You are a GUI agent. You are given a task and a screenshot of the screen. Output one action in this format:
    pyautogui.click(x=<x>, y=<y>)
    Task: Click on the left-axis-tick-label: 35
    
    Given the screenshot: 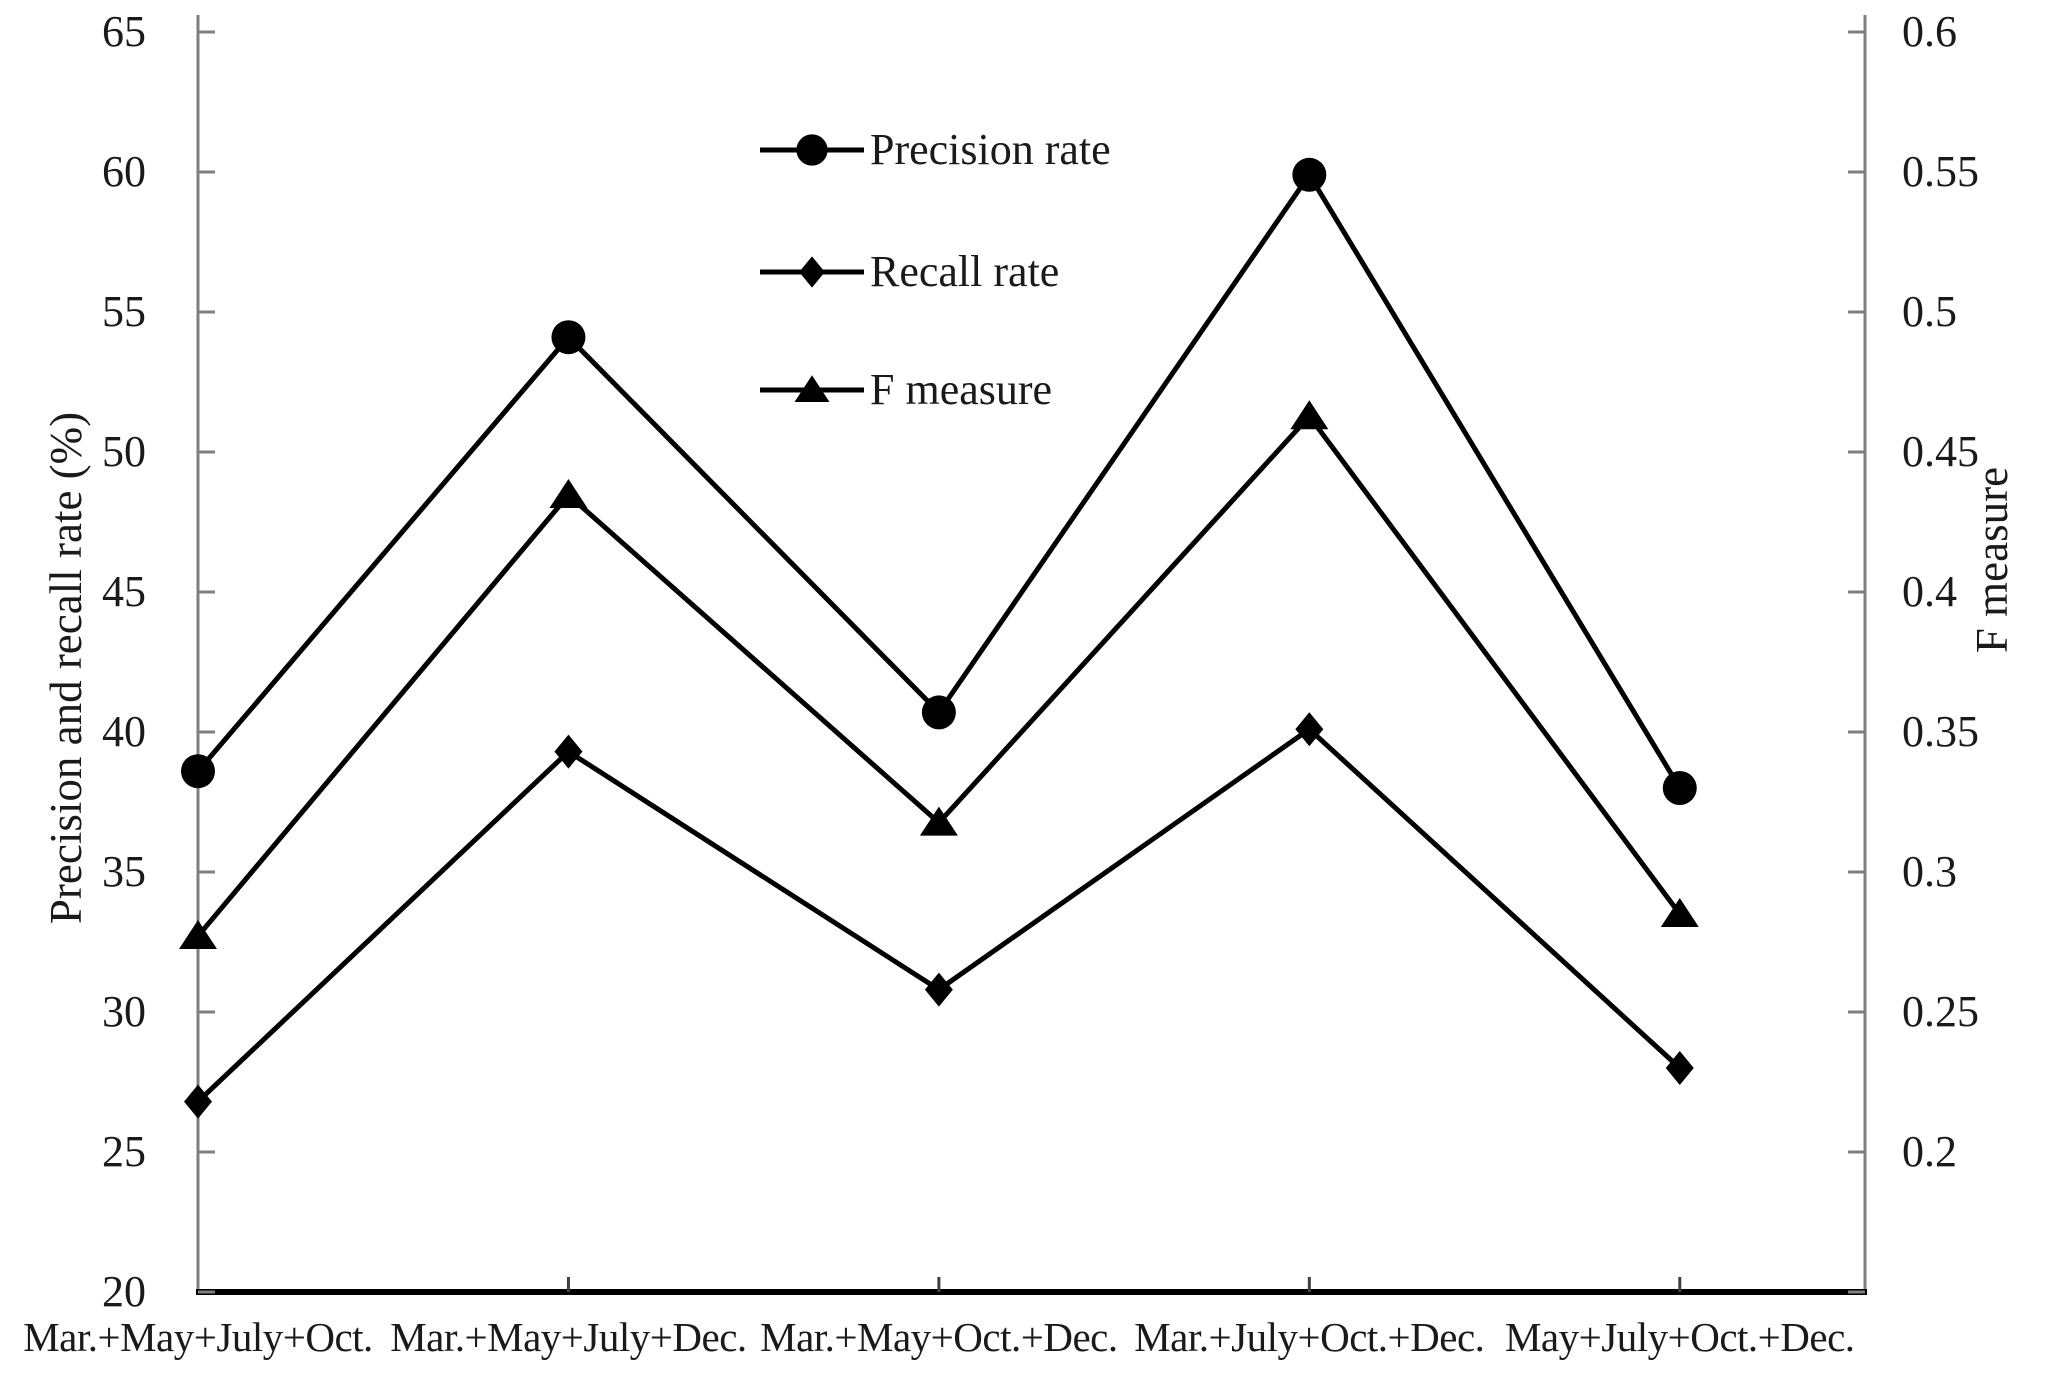 What is the action you would take?
    pyautogui.click(x=124, y=871)
    